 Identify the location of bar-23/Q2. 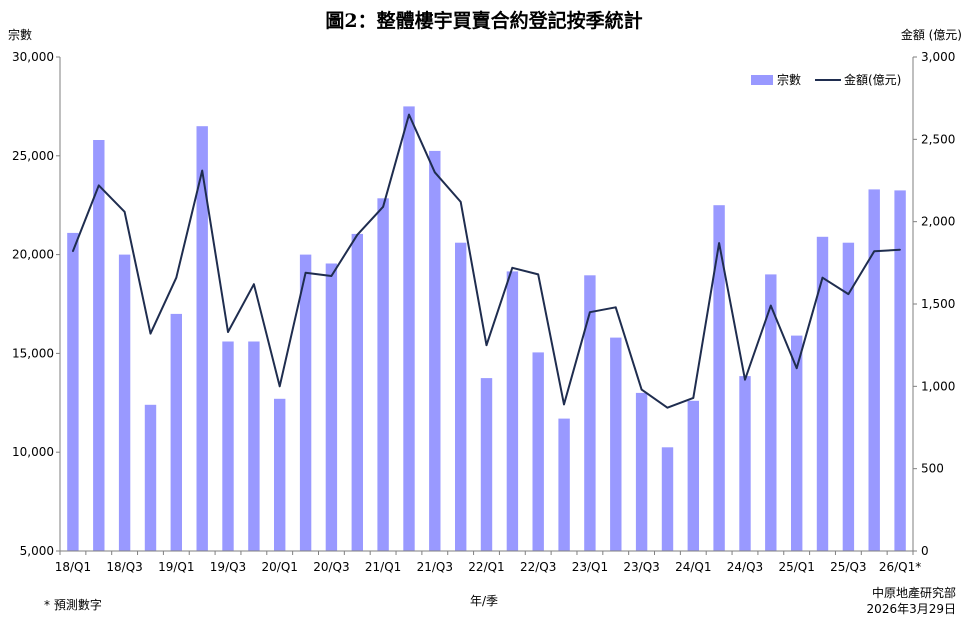
(616, 444).